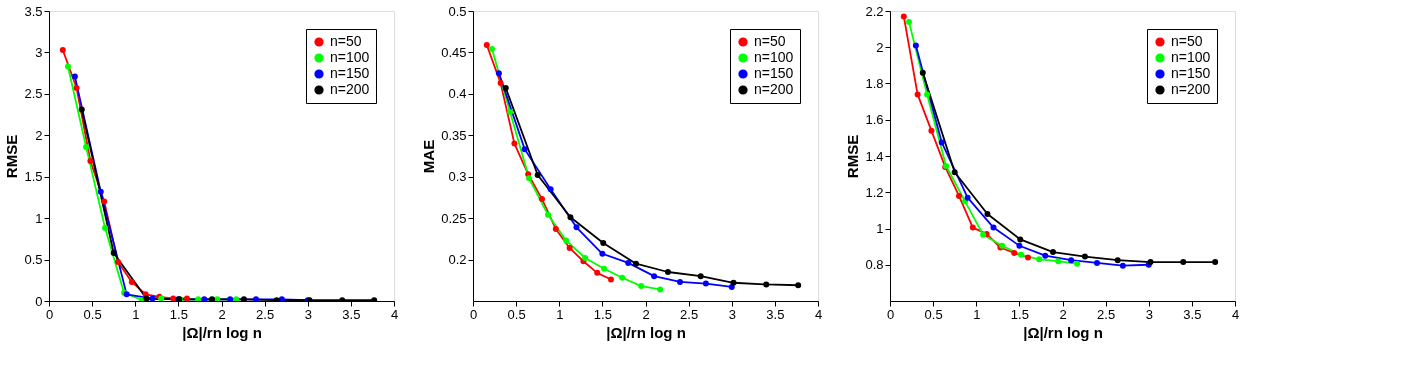  What do you see at coordinates (874, 83) in the screenshot?
I see `y-tick-label: 1.8` at bounding box center [874, 83].